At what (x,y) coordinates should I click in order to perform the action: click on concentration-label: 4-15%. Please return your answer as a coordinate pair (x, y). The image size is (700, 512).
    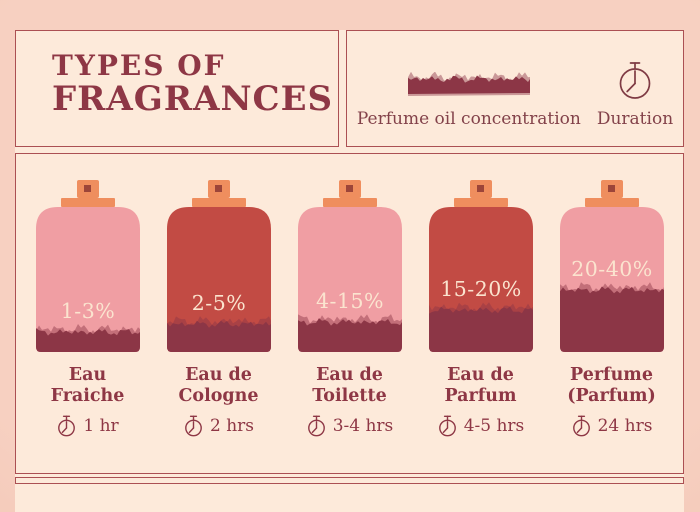
    Looking at the image, I should click on (349, 301).